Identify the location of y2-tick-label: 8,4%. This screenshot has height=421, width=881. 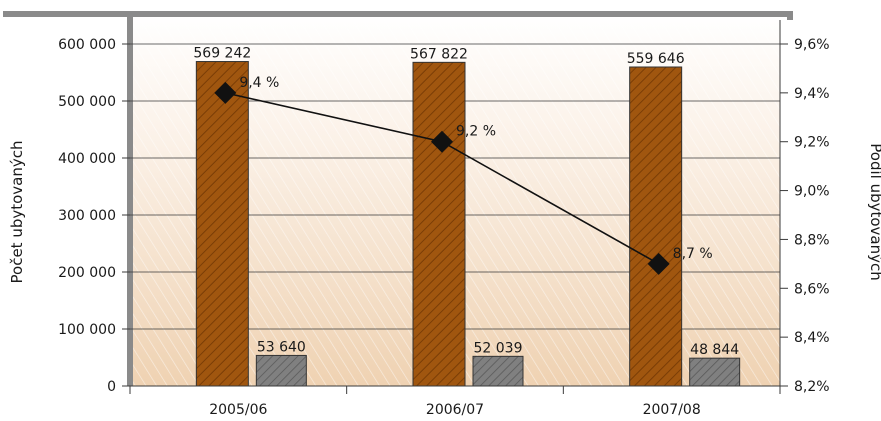
(812, 338).